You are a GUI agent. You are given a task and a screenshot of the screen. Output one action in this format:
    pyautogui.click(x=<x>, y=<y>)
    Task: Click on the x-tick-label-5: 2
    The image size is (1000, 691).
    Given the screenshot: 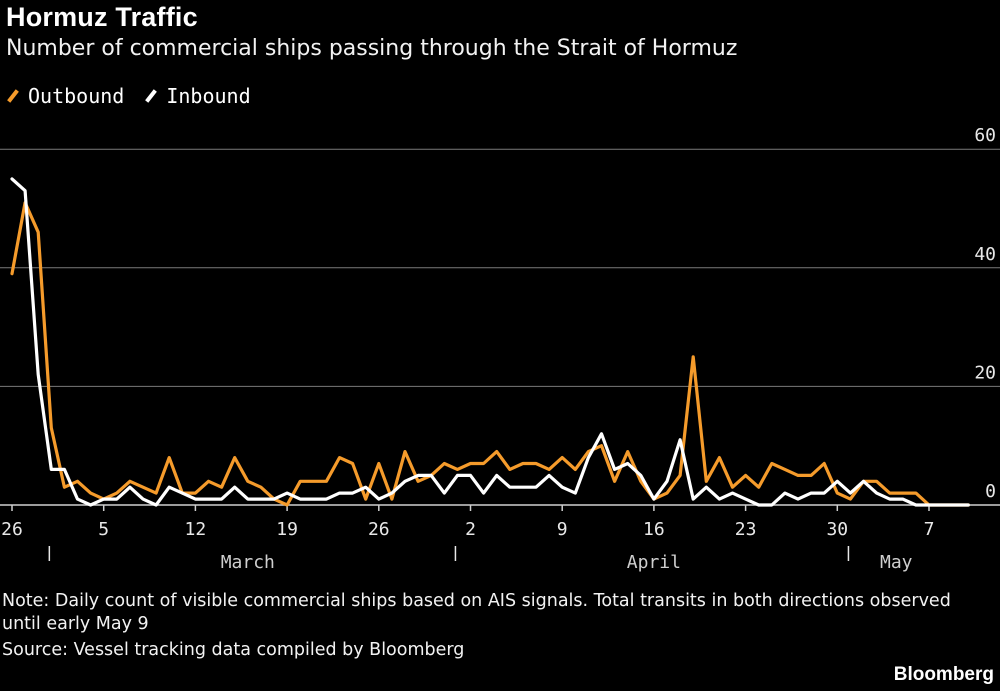 What is the action you would take?
    pyautogui.click(x=470, y=529)
    